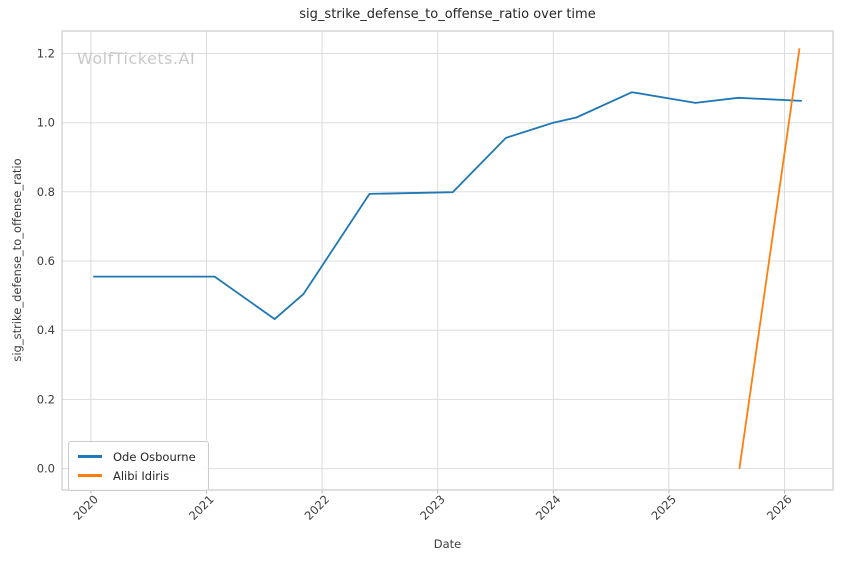  Describe the element at coordinates (548, 507) in the screenshot. I see `svg-text: 2024` at that location.